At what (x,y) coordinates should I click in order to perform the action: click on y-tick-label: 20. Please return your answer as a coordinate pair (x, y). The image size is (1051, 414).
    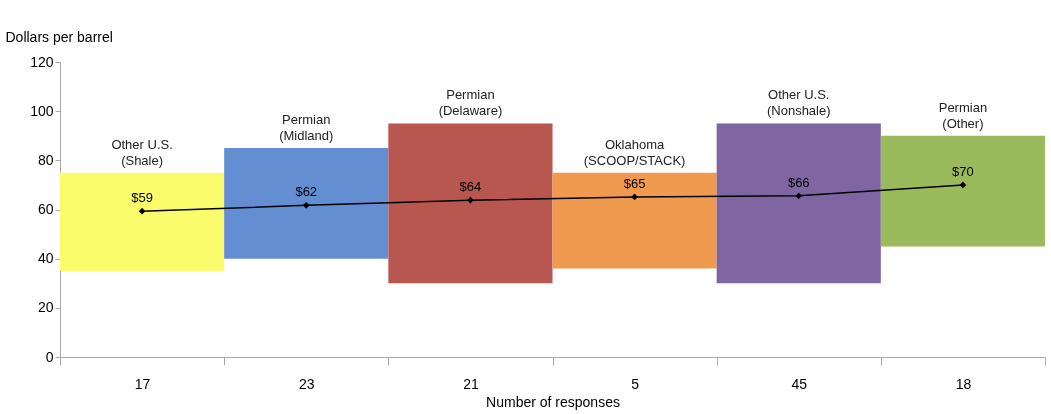
    Looking at the image, I should click on (45, 307).